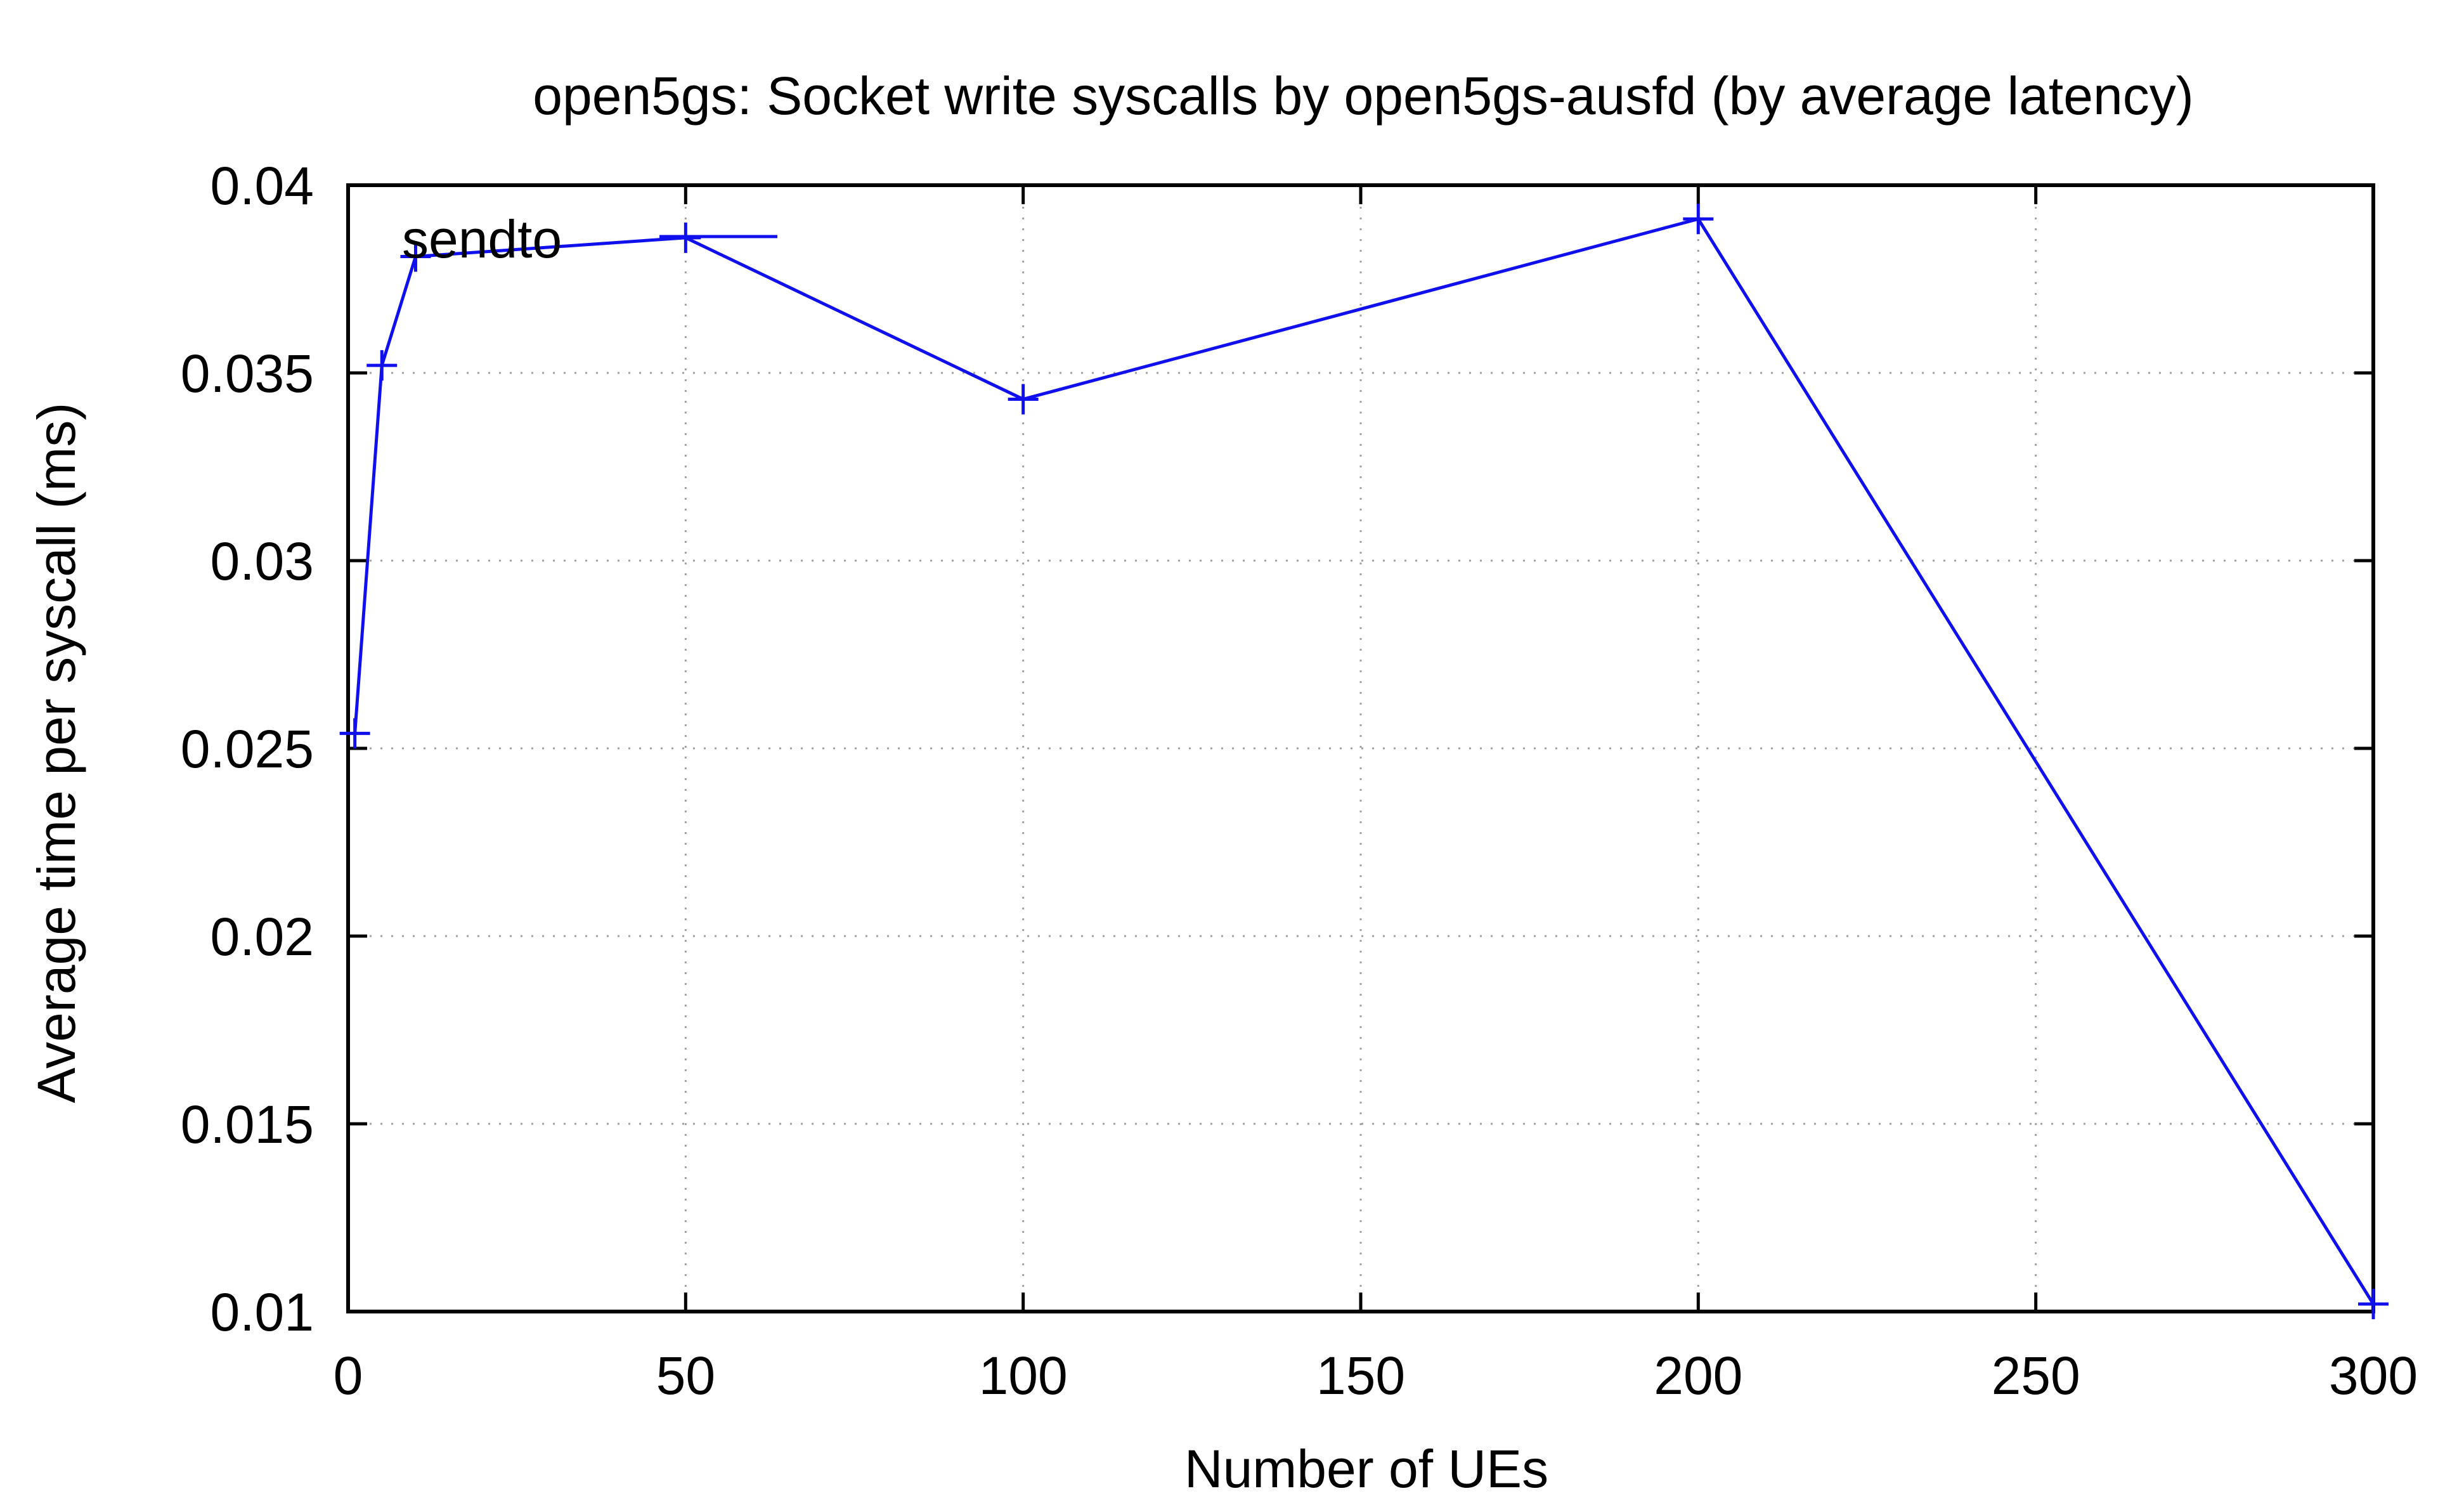 This screenshot has height=1498, width=2464. Describe the element at coordinates (262, 937) in the screenshot. I see `y-tick-label: 0.02` at that location.